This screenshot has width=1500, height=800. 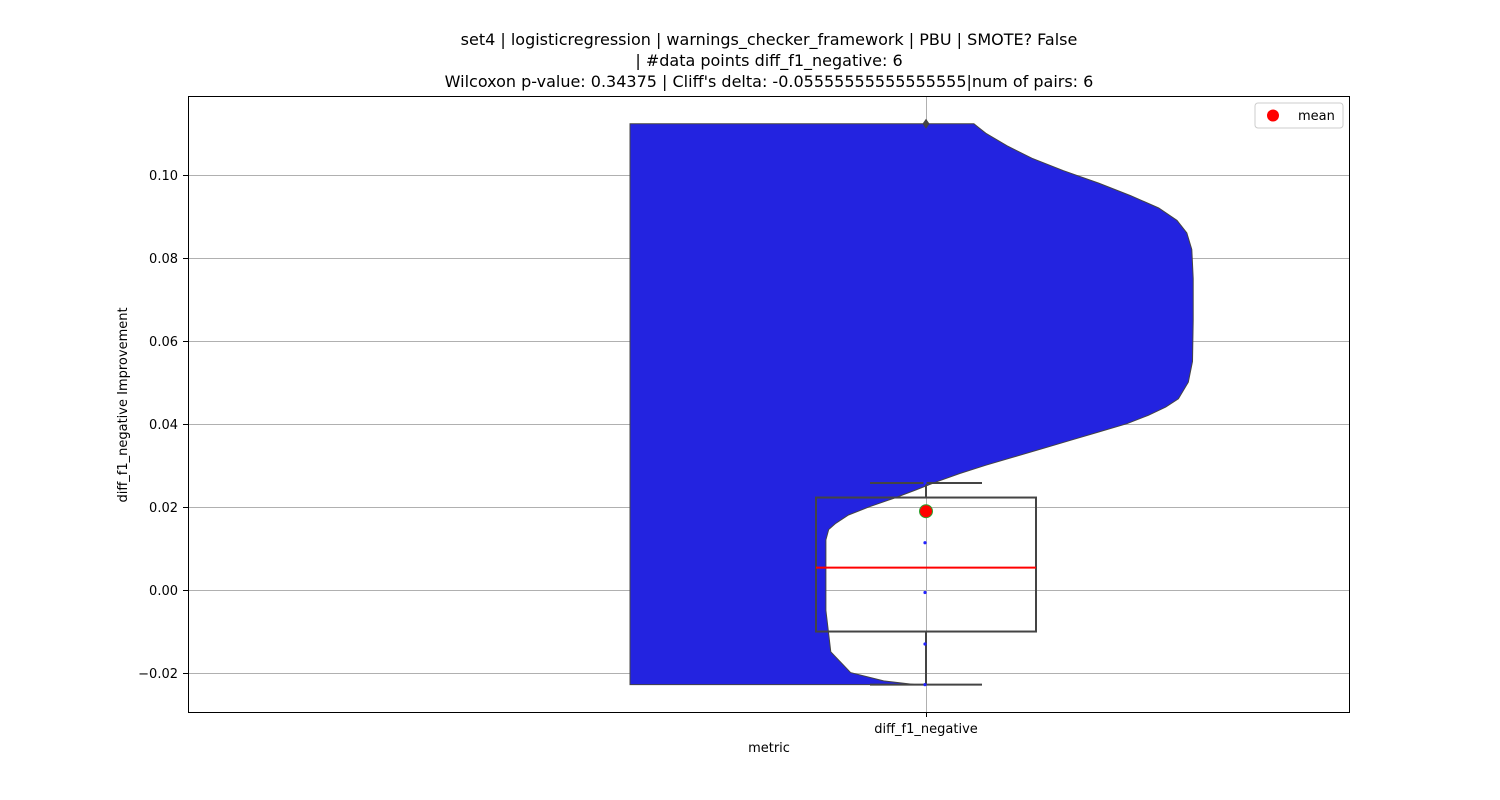 What do you see at coordinates (926, 123) in the screenshot?
I see `outlier-marker` at bounding box center [926, 123].